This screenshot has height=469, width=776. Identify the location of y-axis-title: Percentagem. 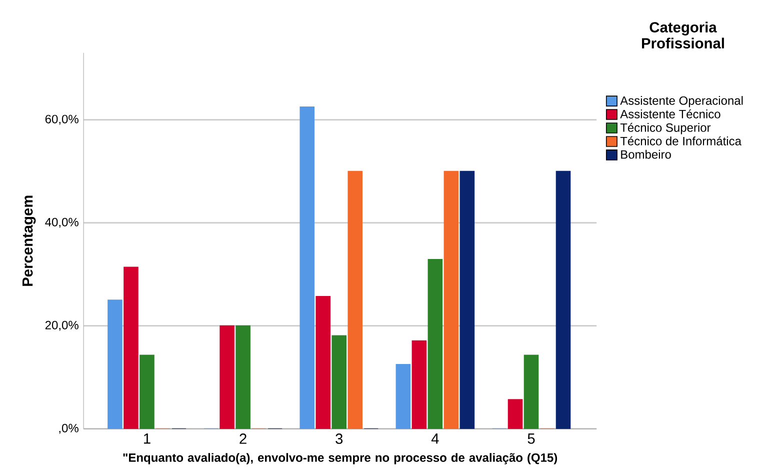
(29, 241).